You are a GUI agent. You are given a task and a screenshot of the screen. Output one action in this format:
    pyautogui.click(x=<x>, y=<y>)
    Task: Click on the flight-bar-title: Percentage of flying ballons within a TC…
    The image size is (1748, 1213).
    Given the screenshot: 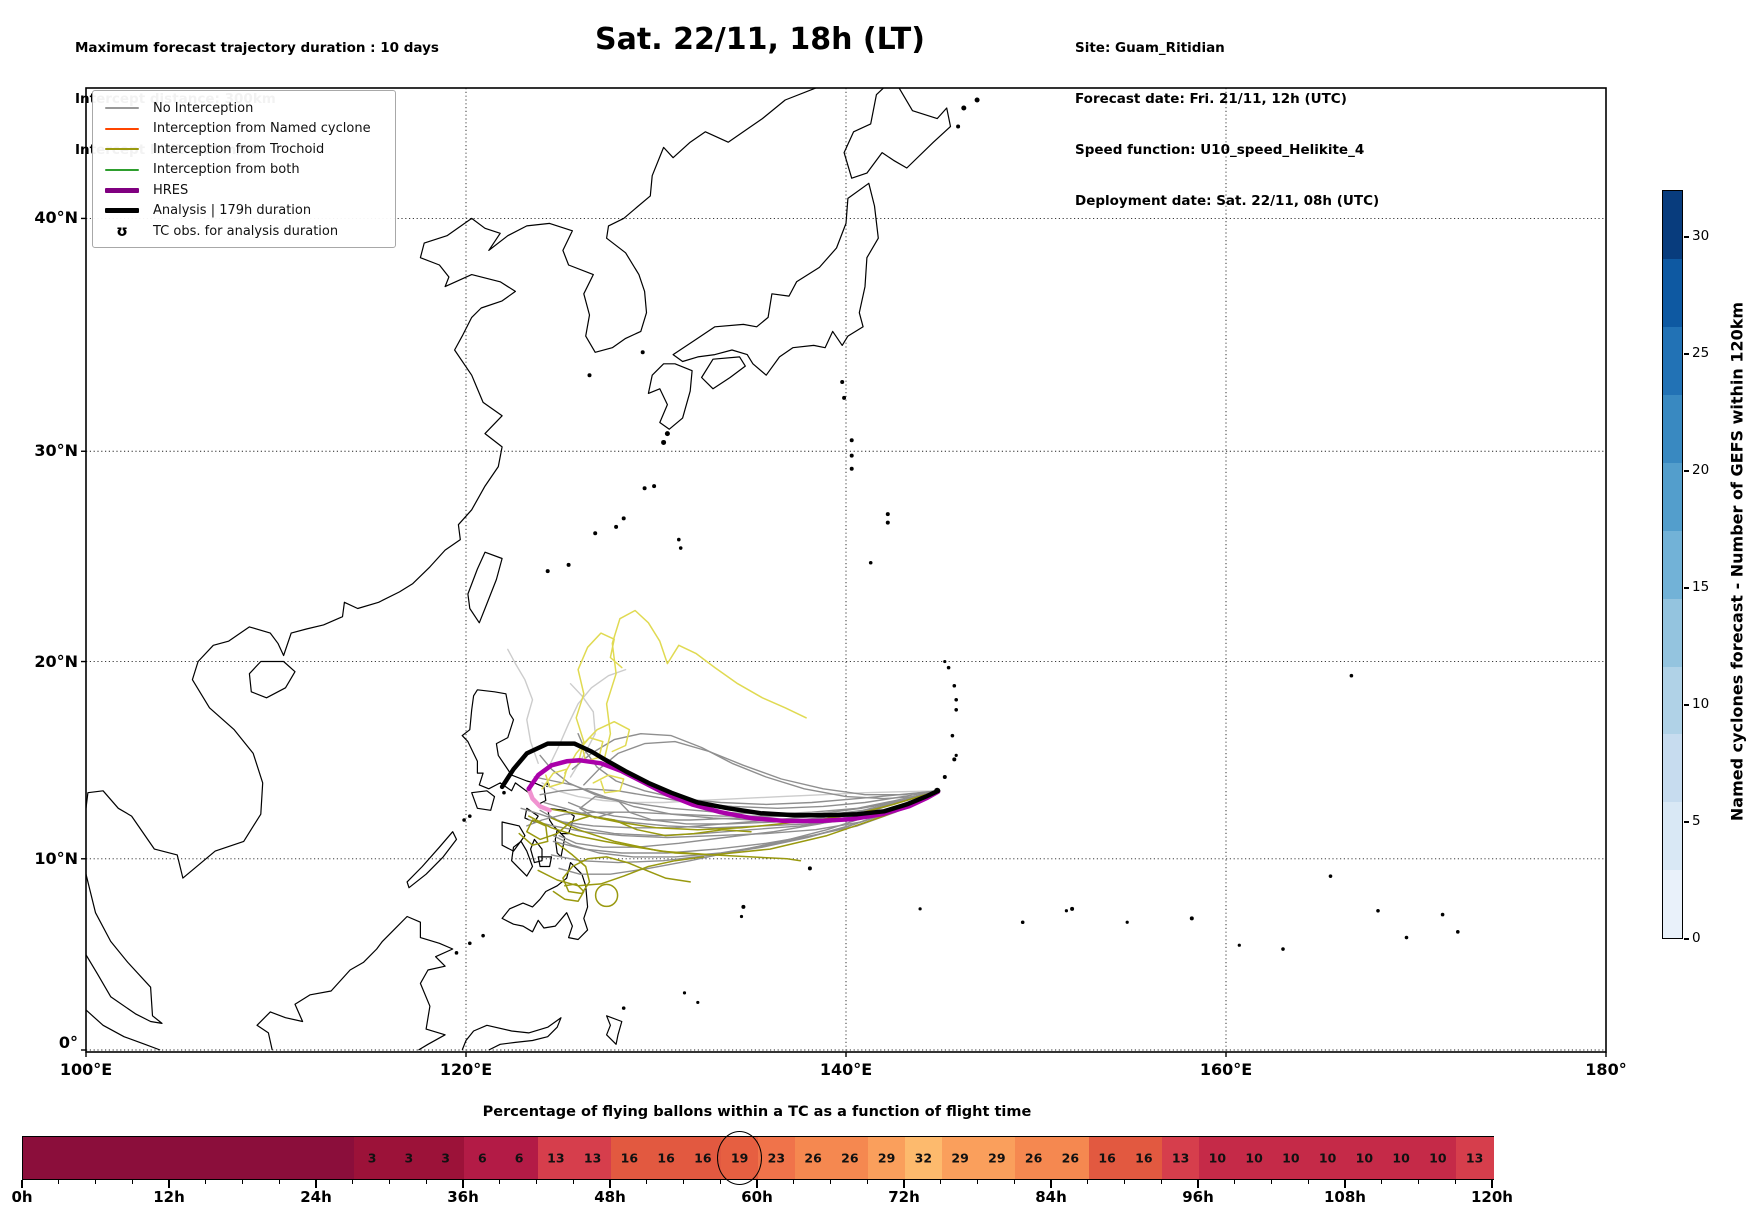 What is the action you would take?
    pyautogui.click(x=757, y=1112)
    